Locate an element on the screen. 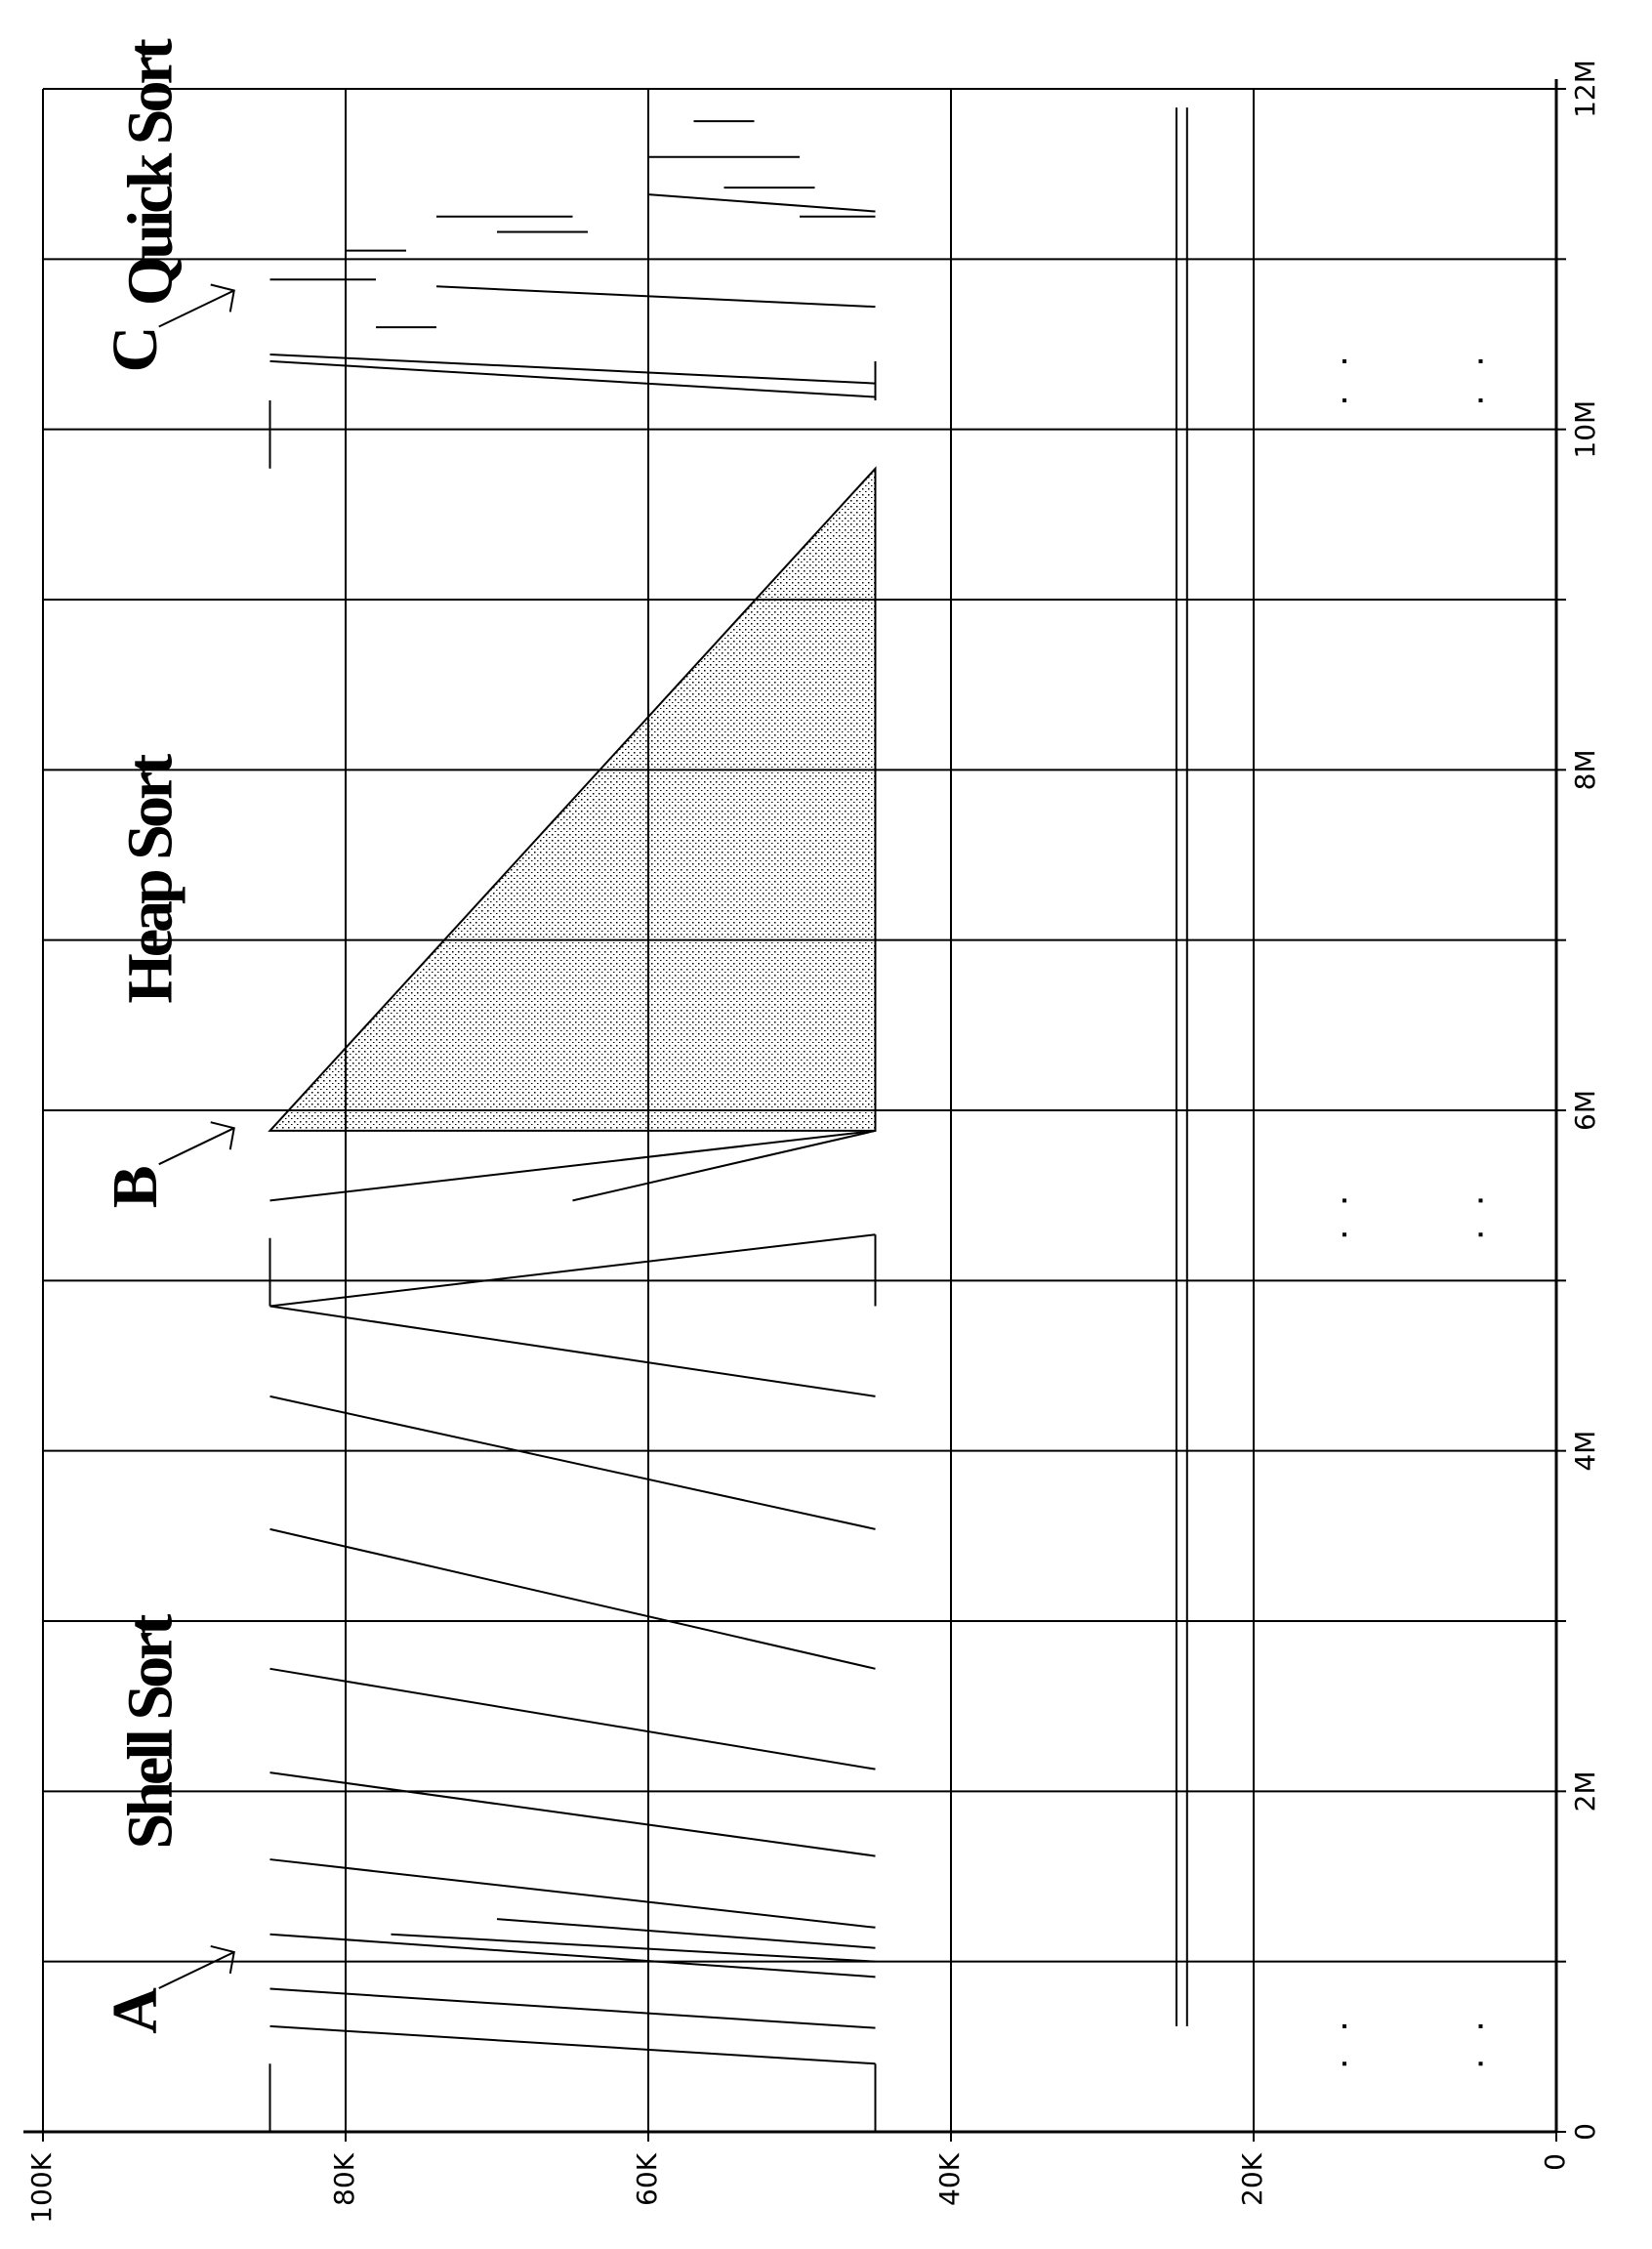 This screenshot has height=2249, width=1652. y-tick-label: 100K is located at coordinates (41, 2187).